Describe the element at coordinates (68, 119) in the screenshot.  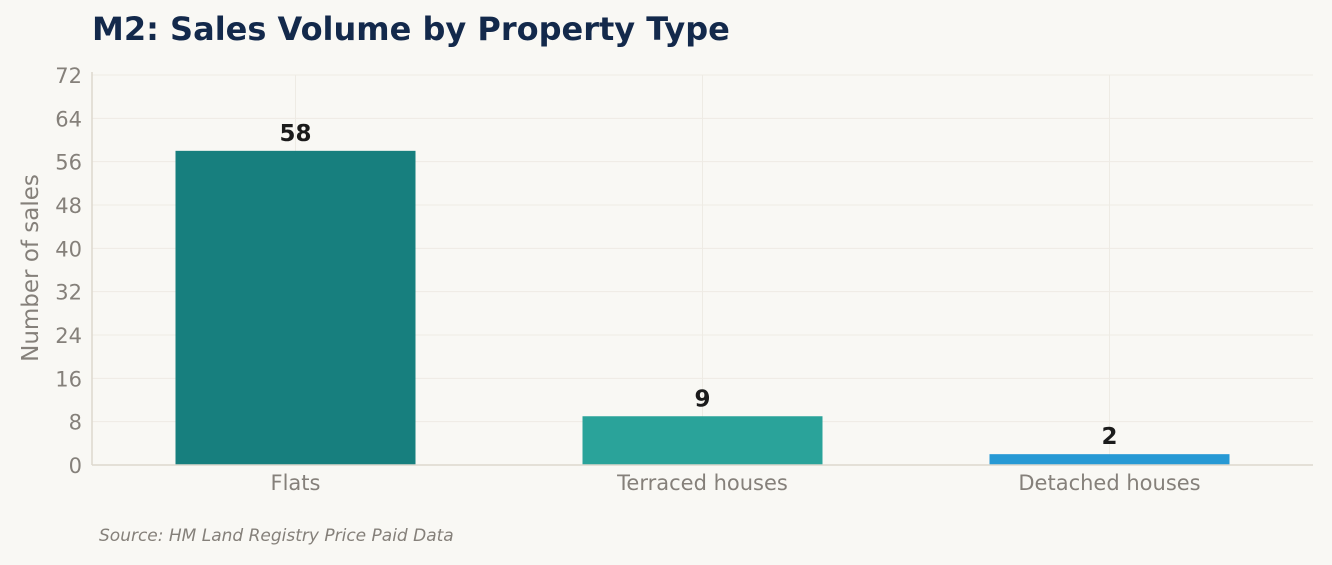
I see `y-tick-label: 64` at that location.